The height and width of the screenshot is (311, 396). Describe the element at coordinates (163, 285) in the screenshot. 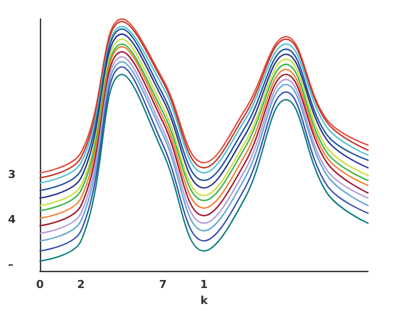

I see `x-tick-label: 7` at that location.